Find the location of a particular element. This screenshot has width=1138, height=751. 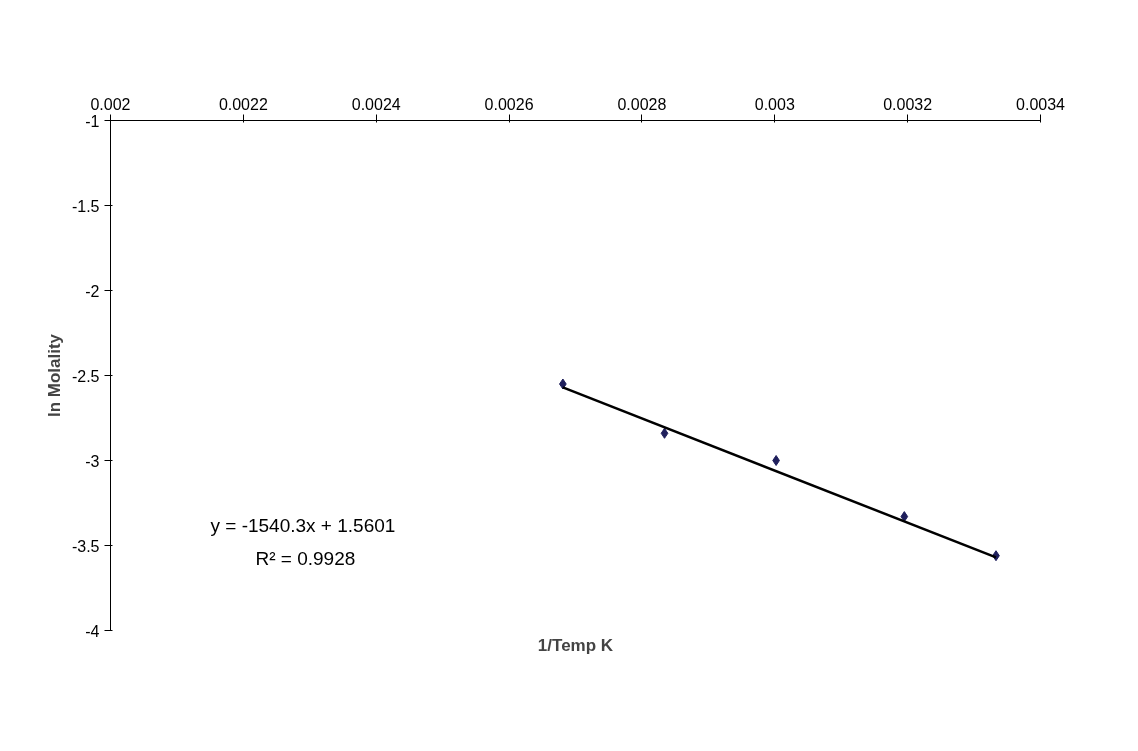

y-tick-label: -2 is located at coordinates (92, 291).